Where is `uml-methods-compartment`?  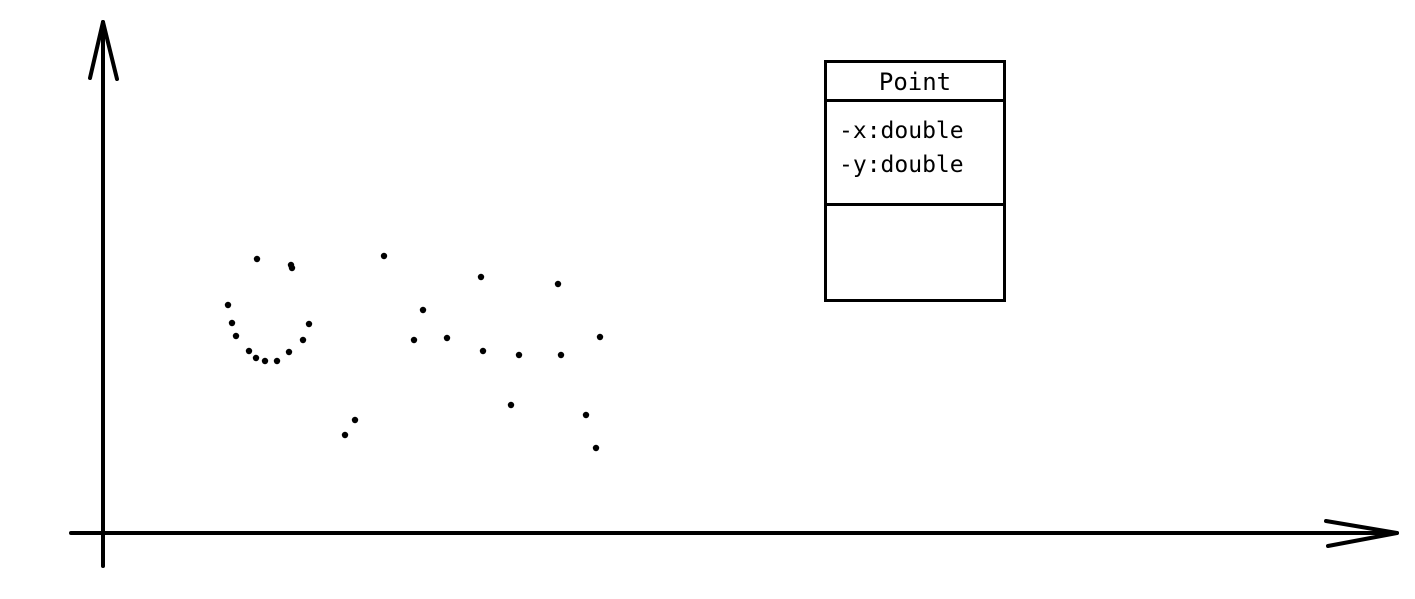
uml-methods-compartment is located at coordinates (915, 251).